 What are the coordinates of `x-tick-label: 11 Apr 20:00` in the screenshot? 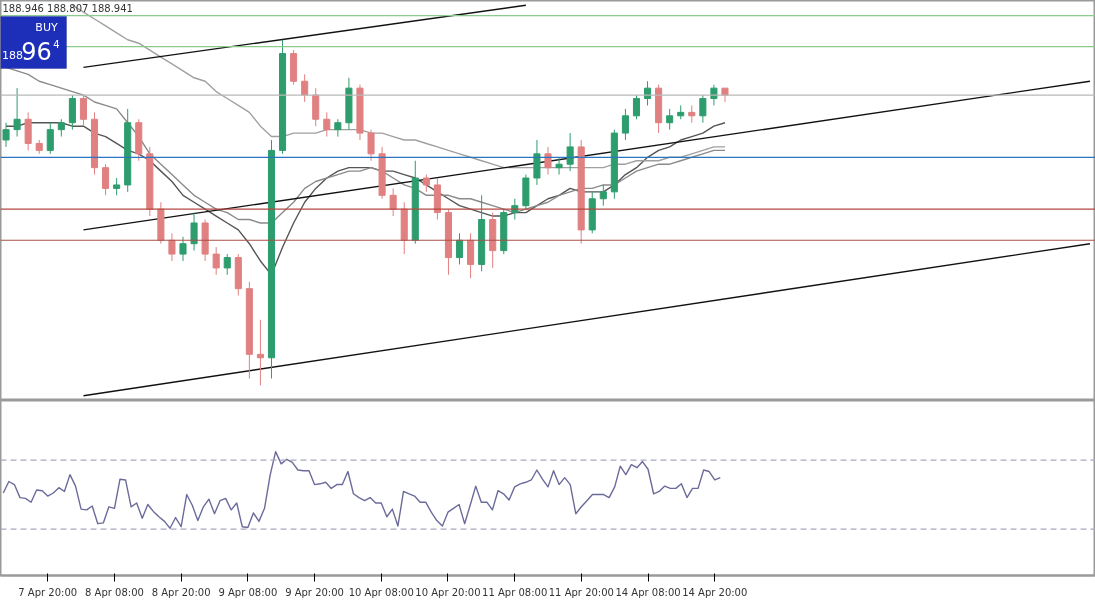 It's located at (581, 592).